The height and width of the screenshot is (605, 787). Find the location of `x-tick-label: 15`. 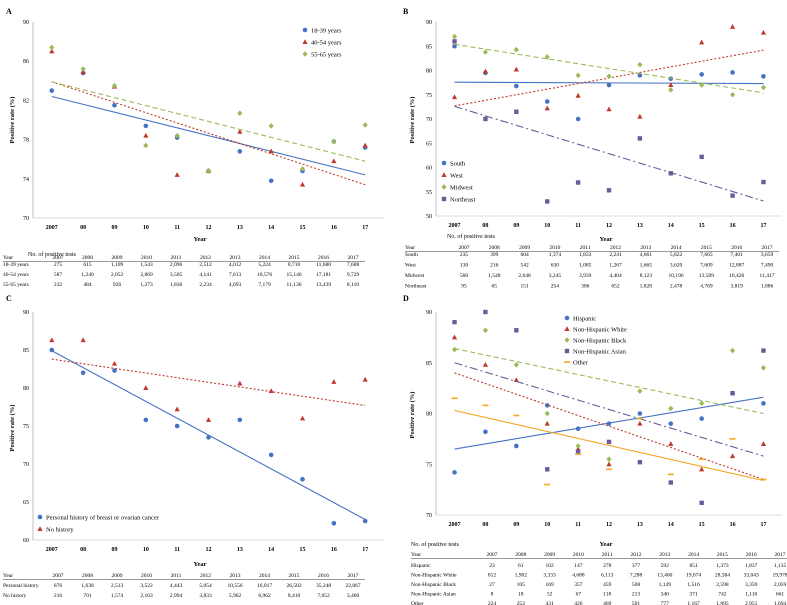

x-tick-label: 15 is located at coordinates (303, 550).